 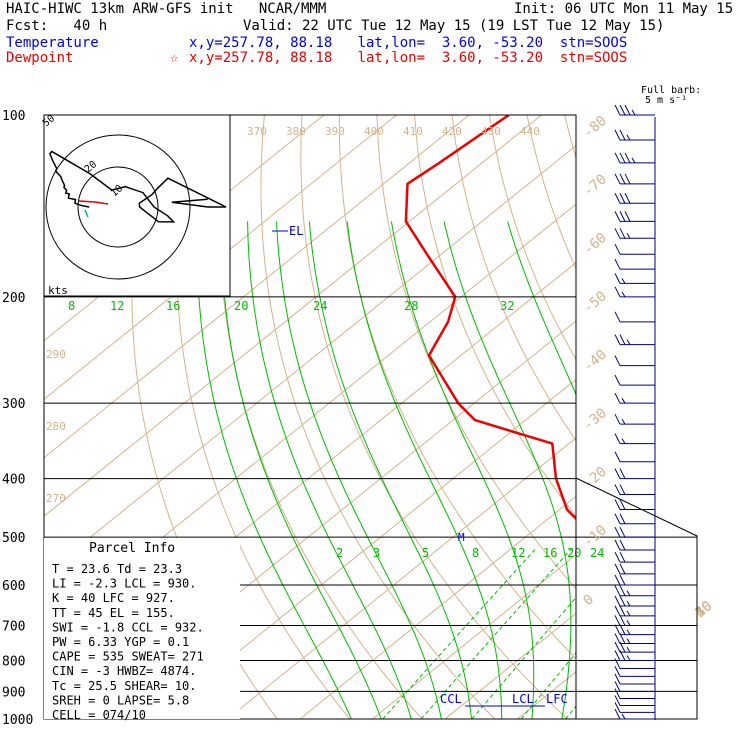 What do you see at coordinates (13, 480) in the screenshot?
I see `pressure-tick-label: 400` at bounding box center [13, 480].